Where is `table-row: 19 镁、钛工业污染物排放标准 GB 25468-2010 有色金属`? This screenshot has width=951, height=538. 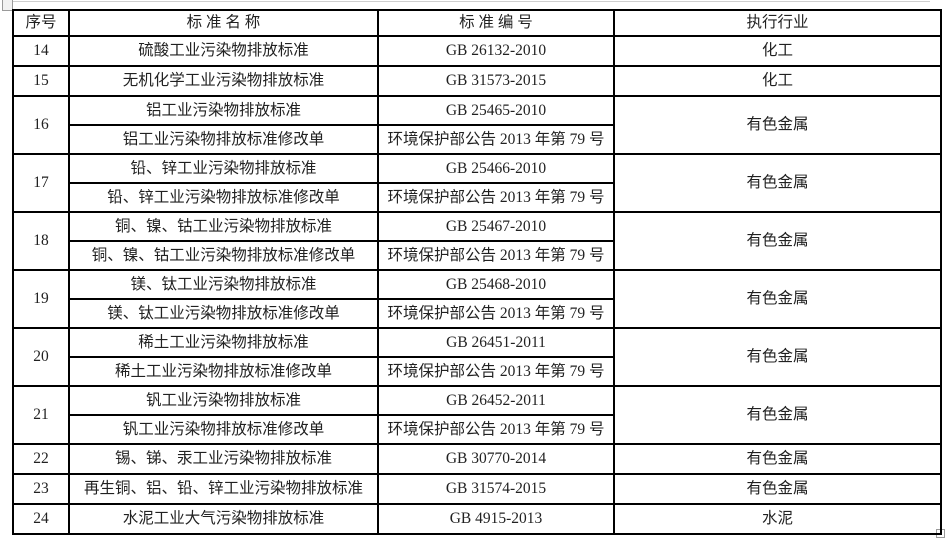
table-row: 19 镁、钛工业污染物排放标准 GB 25468-2010 有色金属 is located at coordinates (477, 299).